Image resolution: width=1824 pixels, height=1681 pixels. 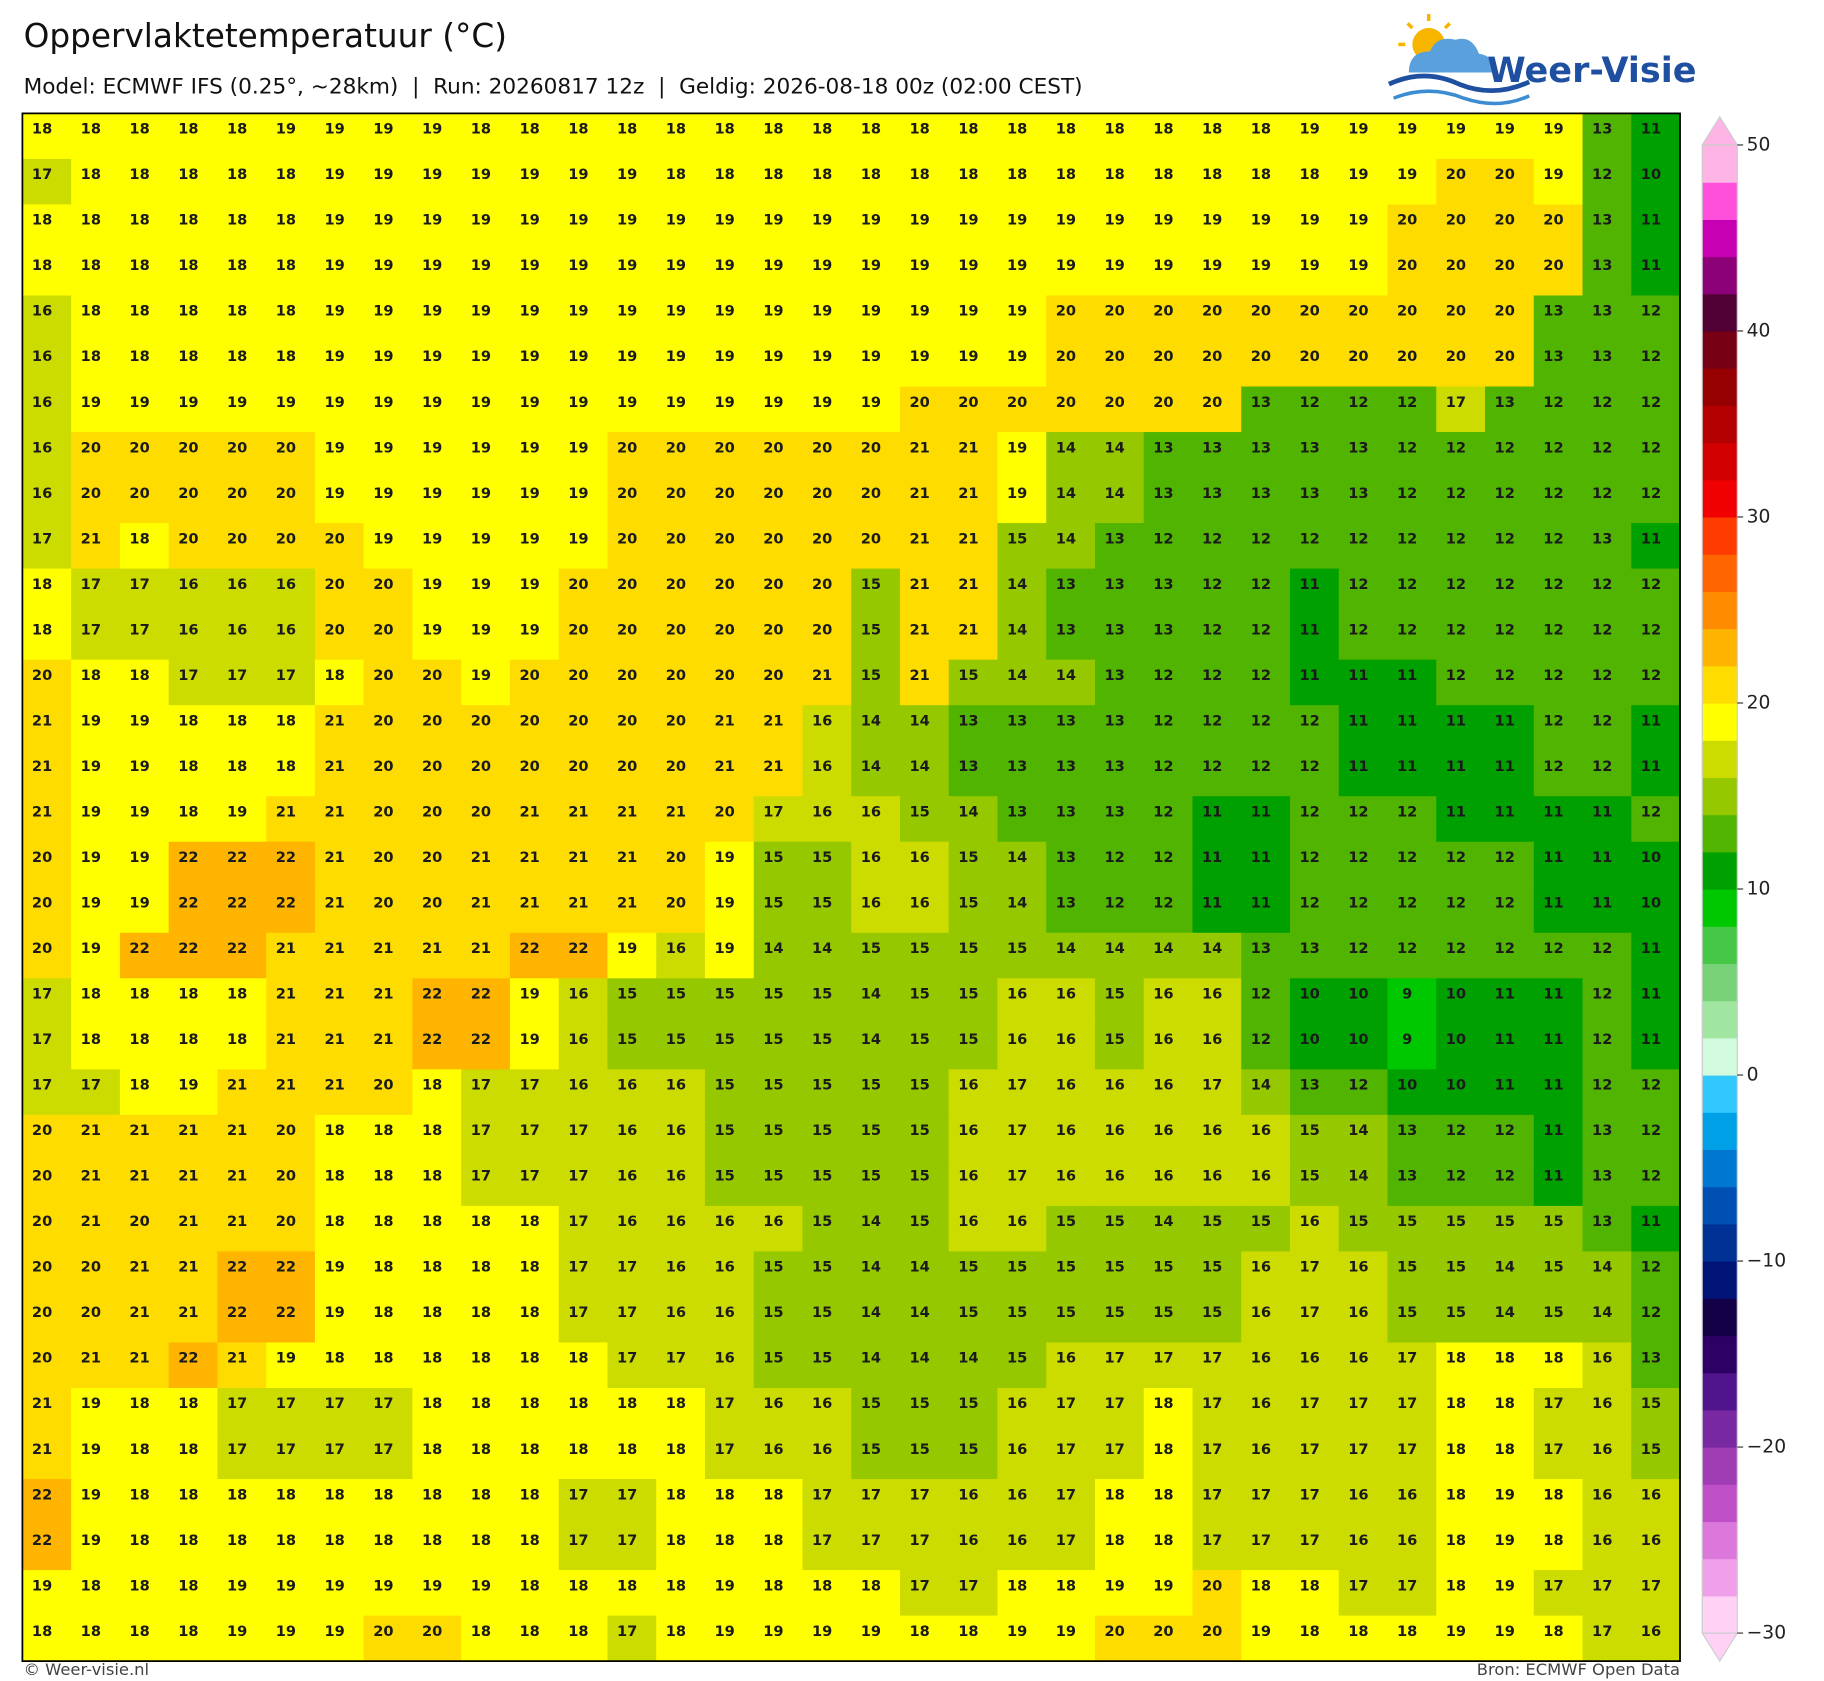 What do you see at coordinates (1310, 675) in the screenshot?
I see `temperature-label: 11` at bounding box center [1310, 675].